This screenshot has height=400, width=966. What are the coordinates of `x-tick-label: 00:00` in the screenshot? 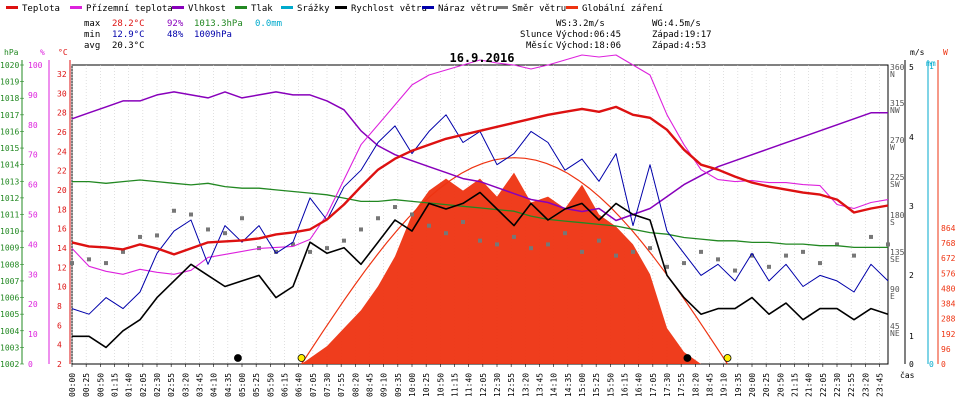 It's located at (72, 385).